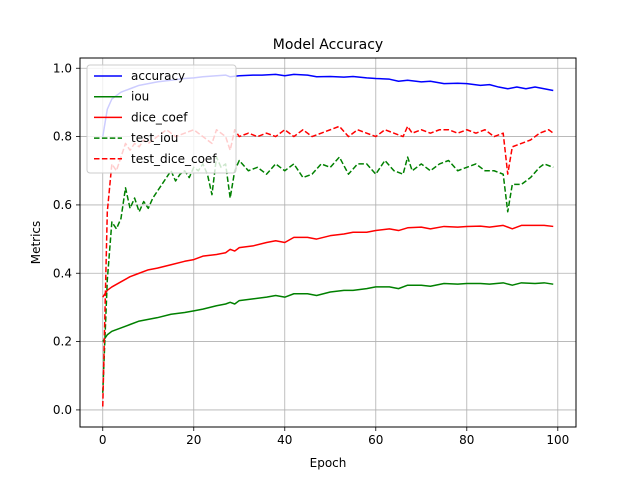 The width and height of the screenshot is (640, 480). What do you see at coordinates (154, 138) in the screenshot?
I see `legend-label: test_iou` at bounding box center [154, 138].